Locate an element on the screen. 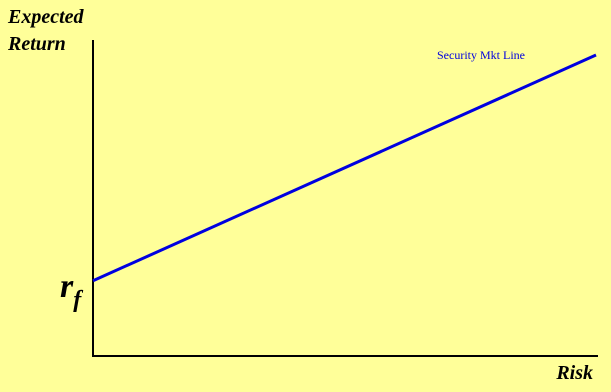  risk-free-rate-symbol: r is located at coordinates (67, 286).